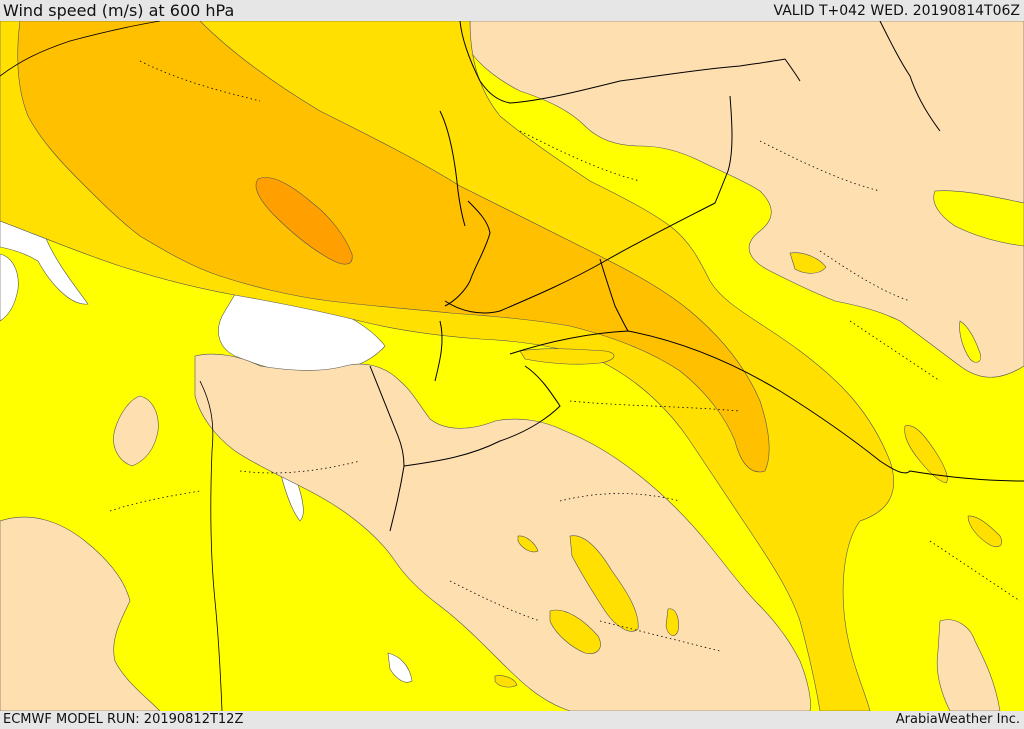  I want to click on contour-band-low-southwest, so click(80, 613).